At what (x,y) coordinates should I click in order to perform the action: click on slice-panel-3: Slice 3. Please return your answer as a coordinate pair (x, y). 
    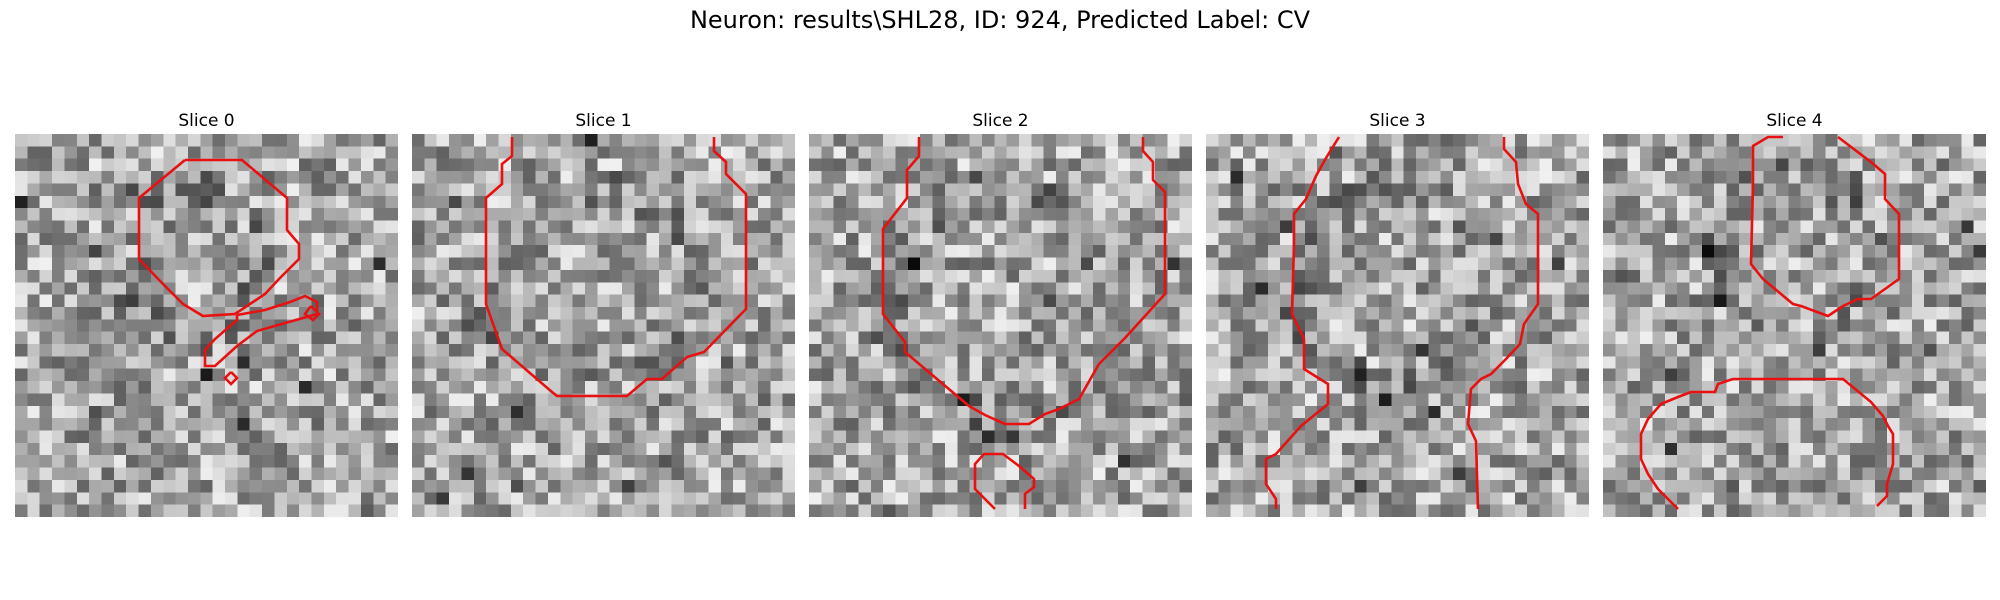
    Looking at the image, I should click on (1397, 313).